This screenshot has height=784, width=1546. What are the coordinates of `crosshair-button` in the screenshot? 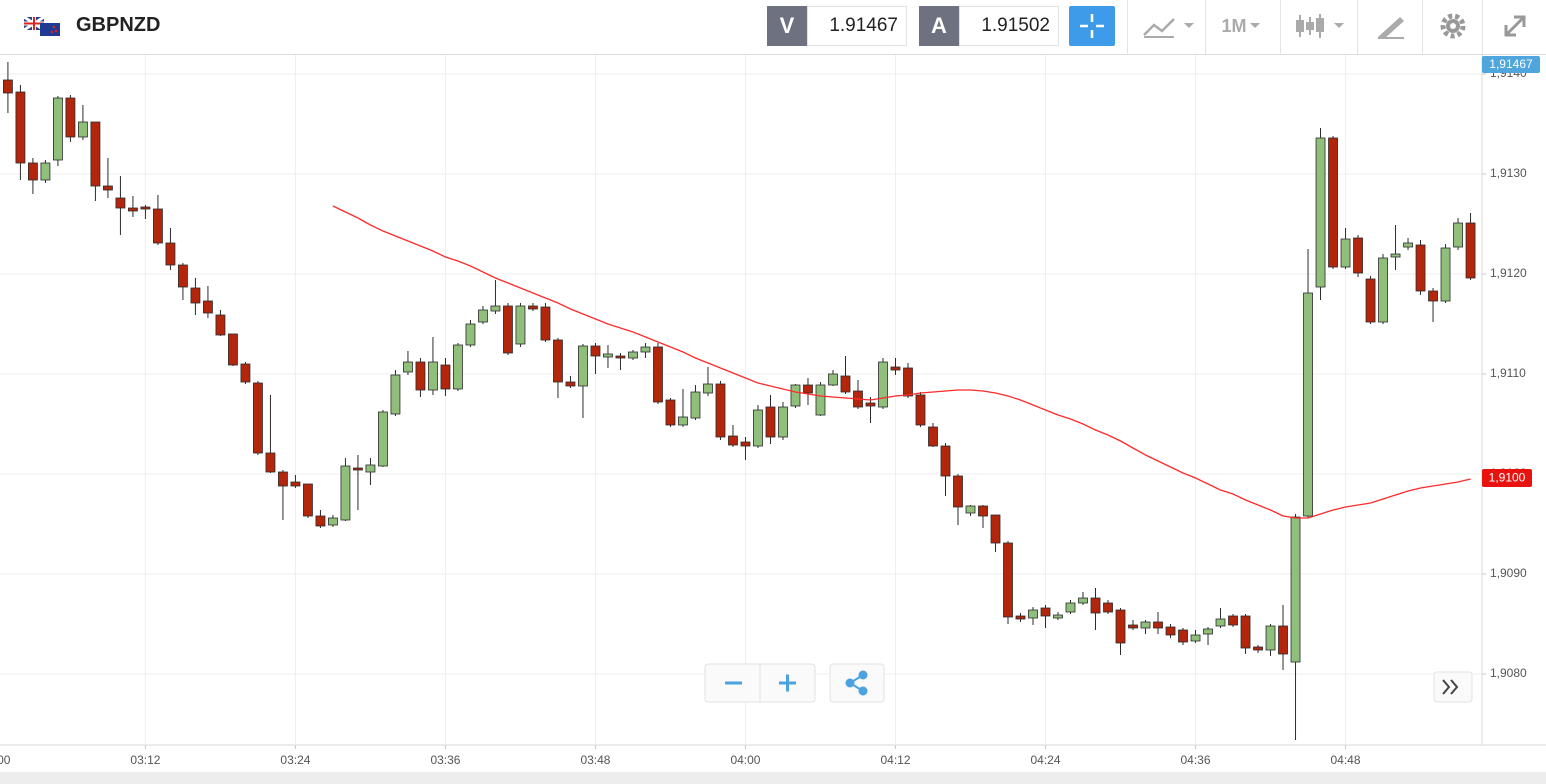 It's located at (1092, 26).